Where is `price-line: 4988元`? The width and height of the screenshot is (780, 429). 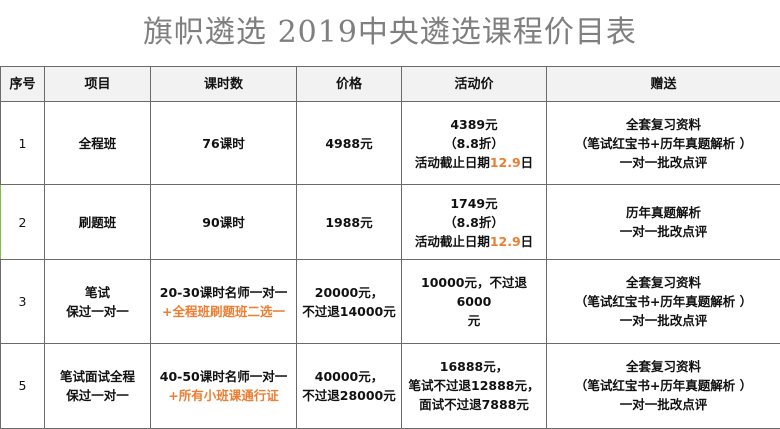 price-line: 4988元 is located at coordinates (349, 143).